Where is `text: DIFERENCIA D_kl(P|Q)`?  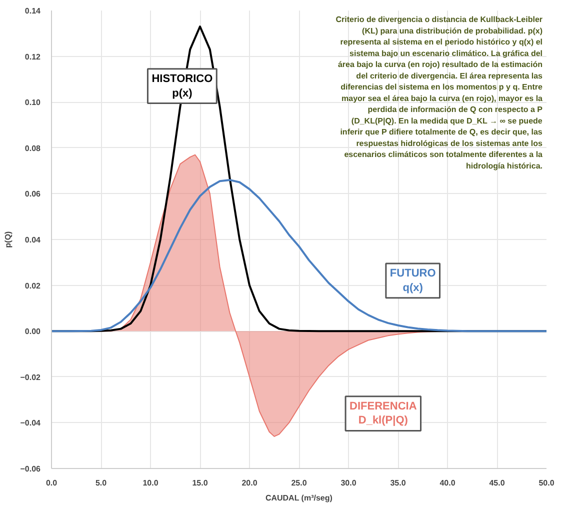 text: DIFERENCIA D_kl(P|Q) is located at coordinates (383, 413).